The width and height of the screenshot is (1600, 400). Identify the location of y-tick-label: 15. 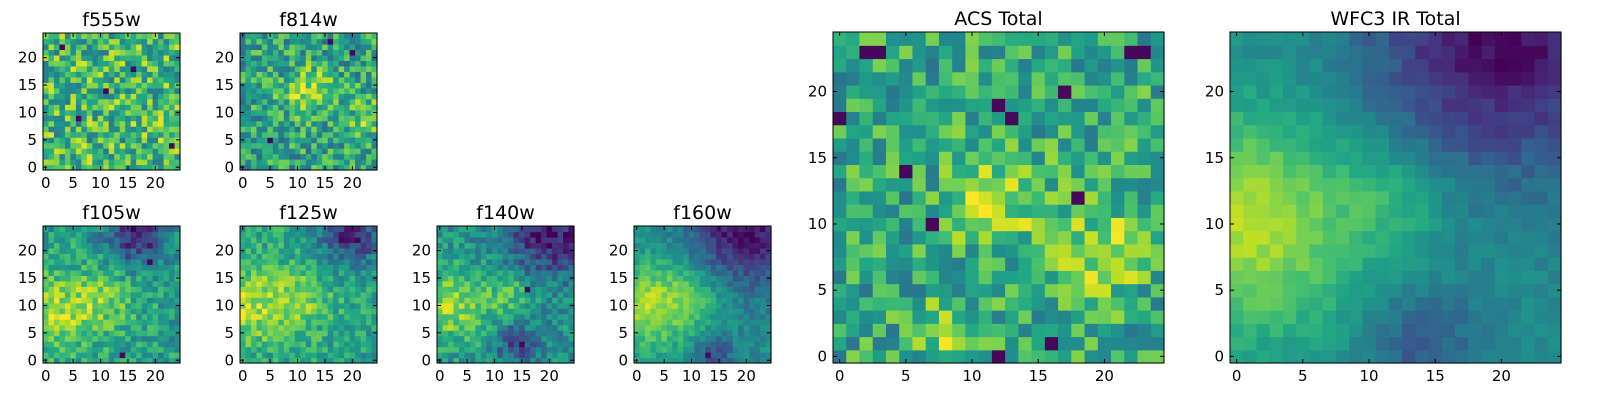
(224, 278).